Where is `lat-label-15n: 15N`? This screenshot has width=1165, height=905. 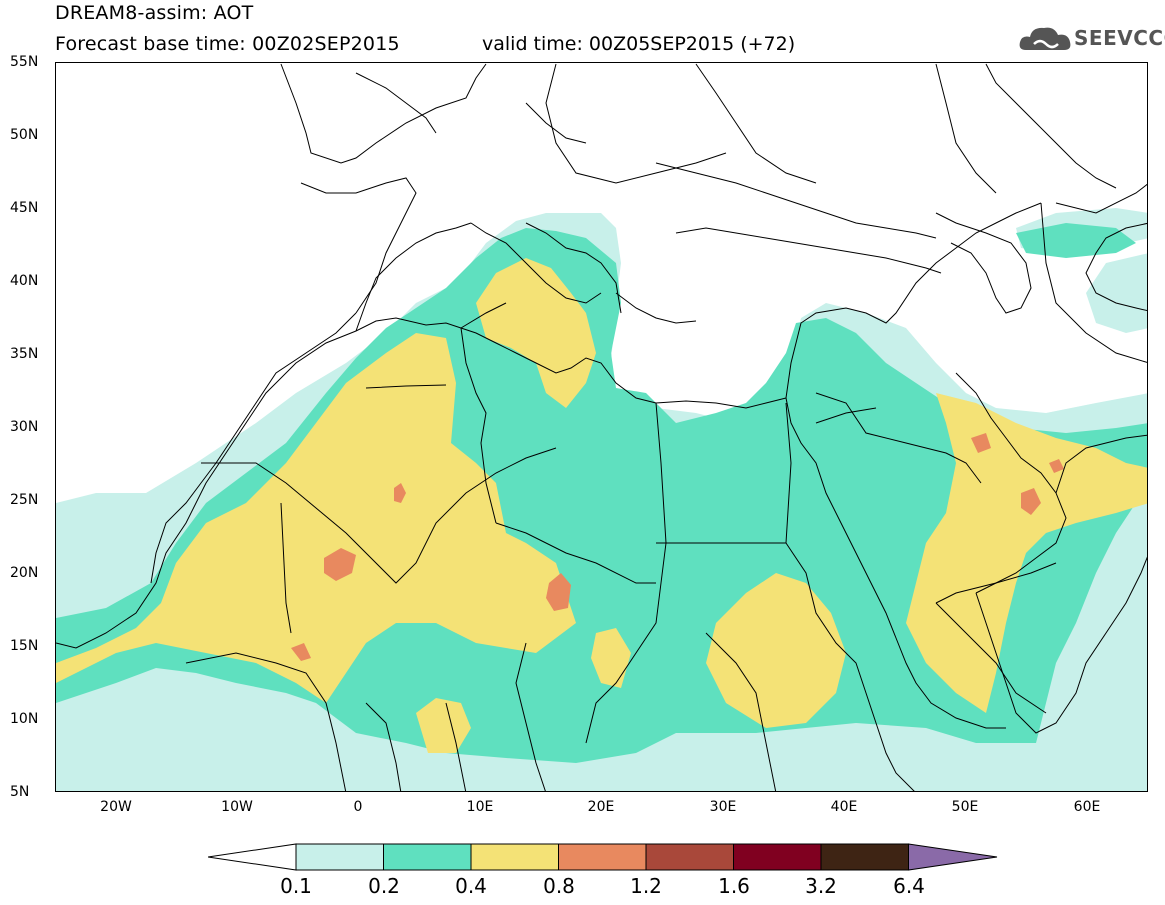
lat-label-15n: 15N is located at coordinates (24, 646).